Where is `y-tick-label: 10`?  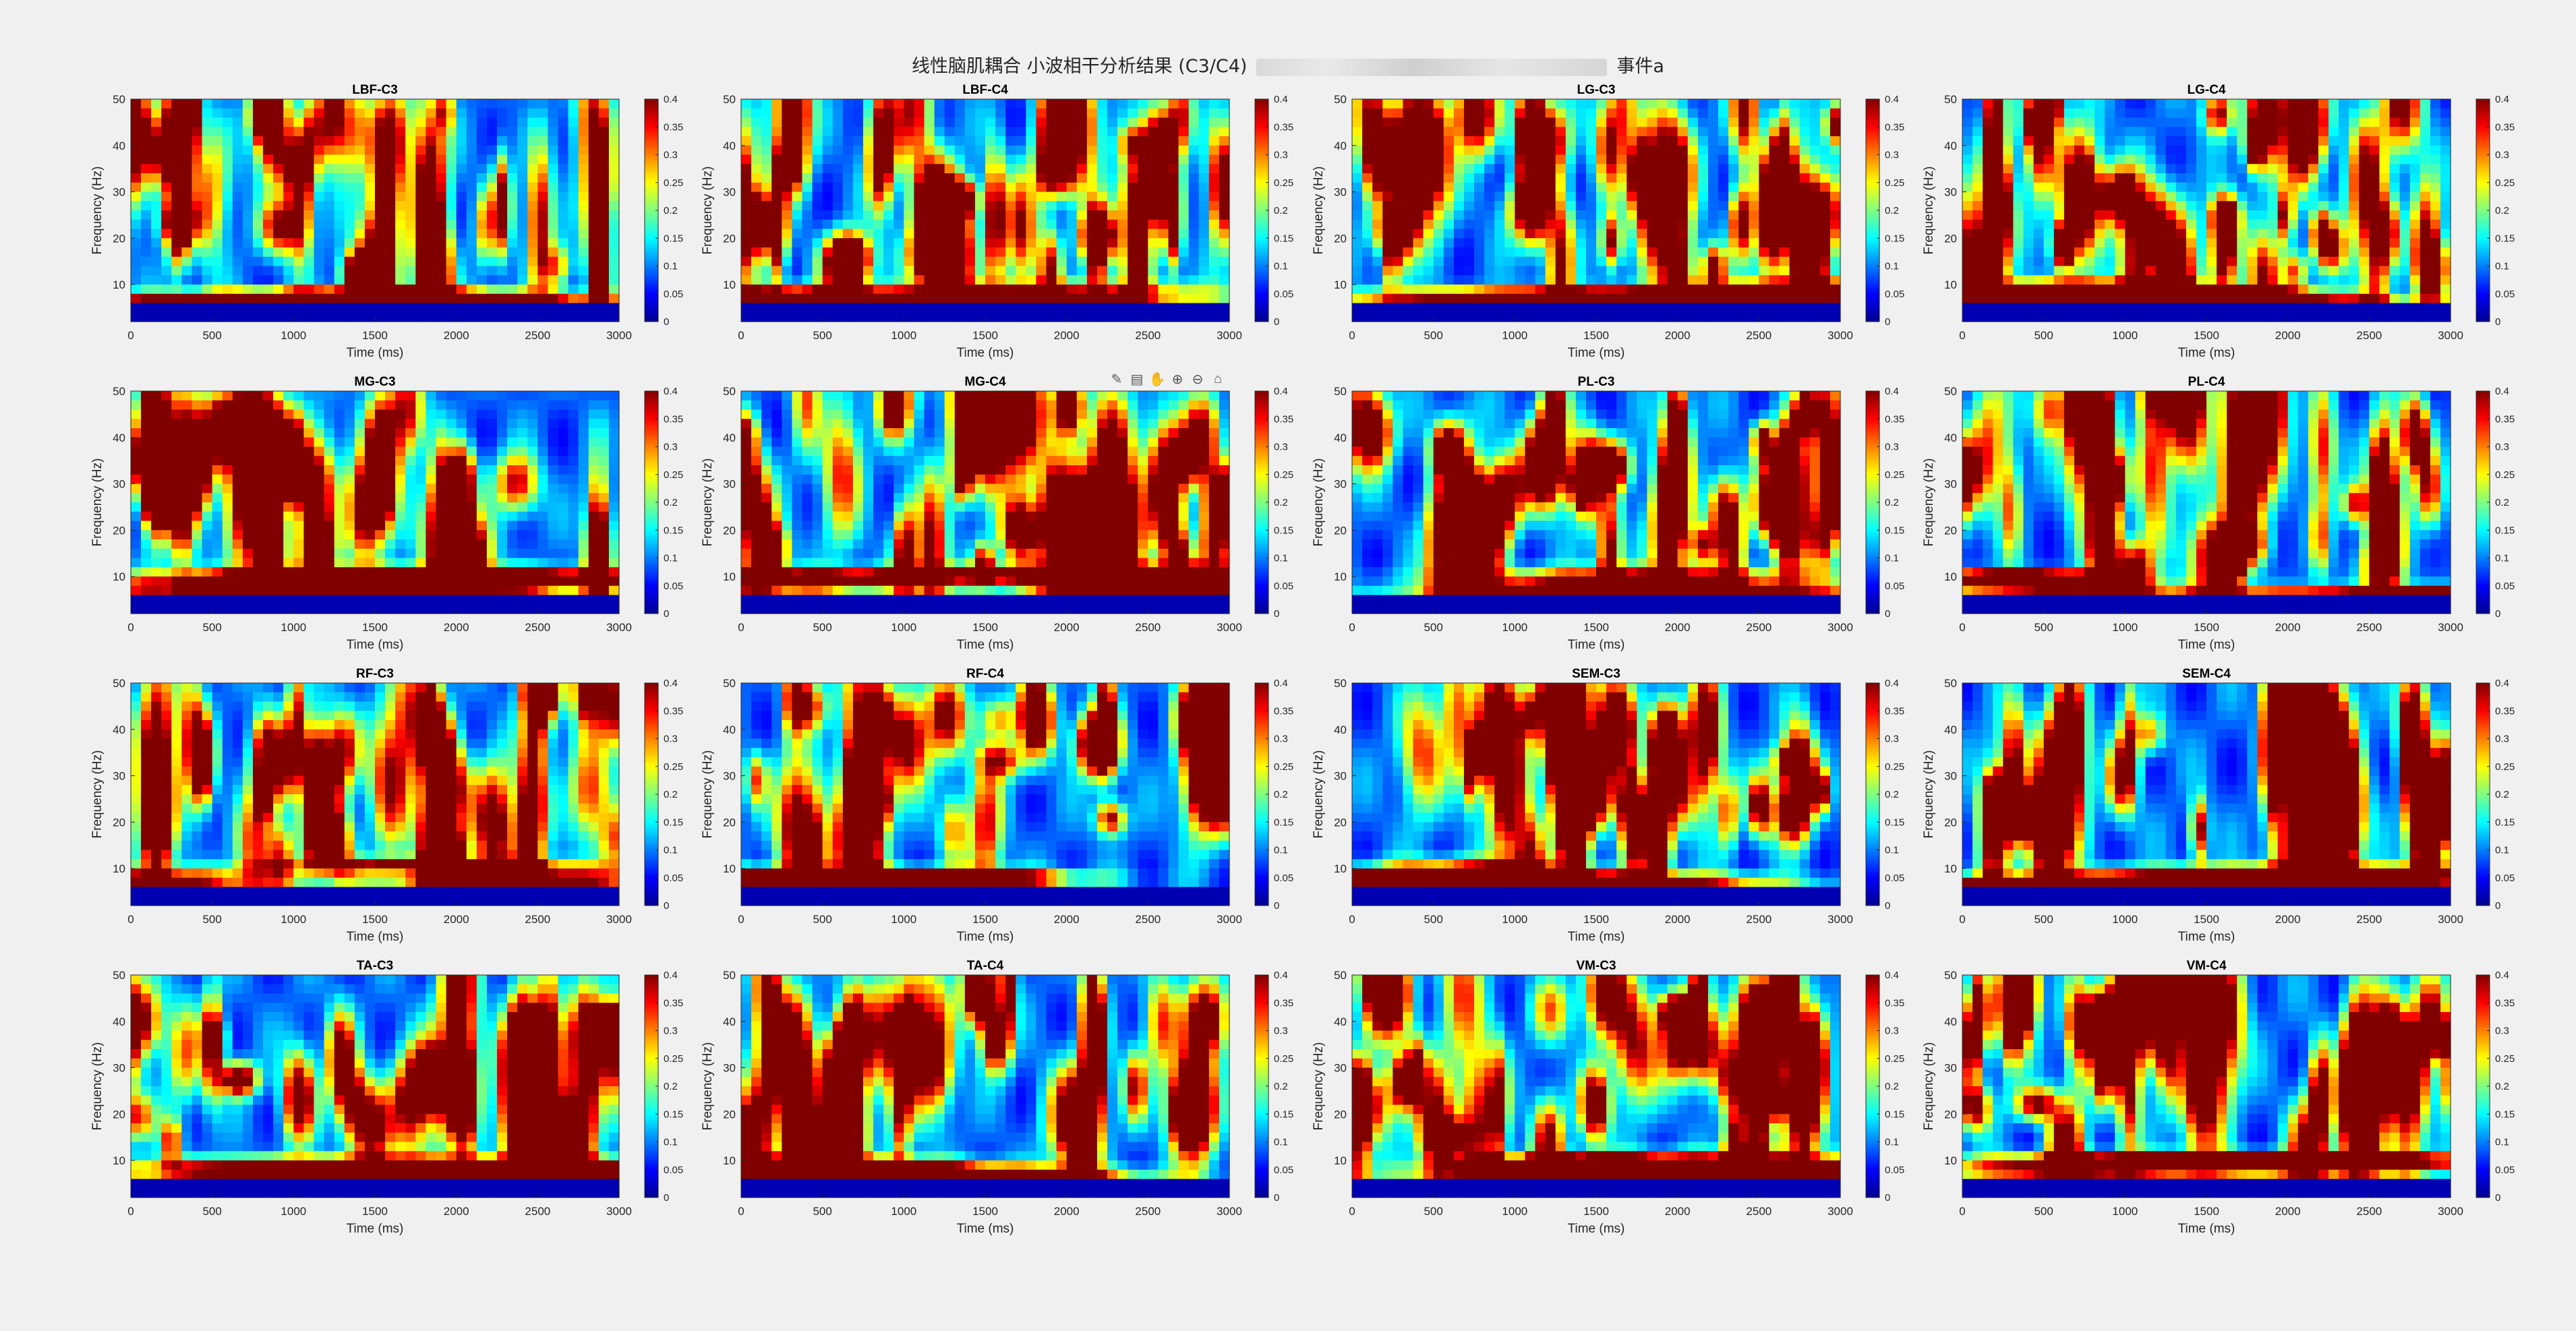 y-tick-label: 10 is located at coordinates (1340, 284).